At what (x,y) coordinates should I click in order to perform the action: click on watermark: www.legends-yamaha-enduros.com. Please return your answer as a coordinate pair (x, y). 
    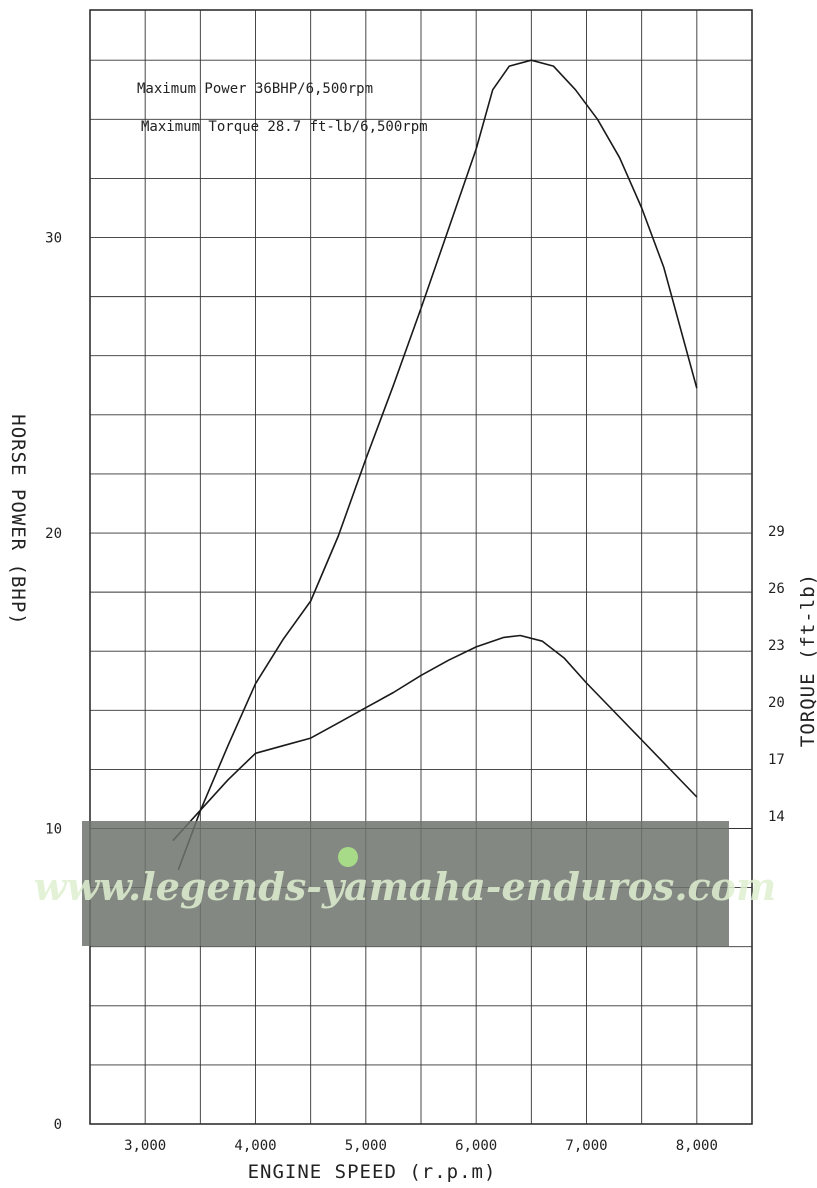
    Looking at the image, I should click on (405, 883).